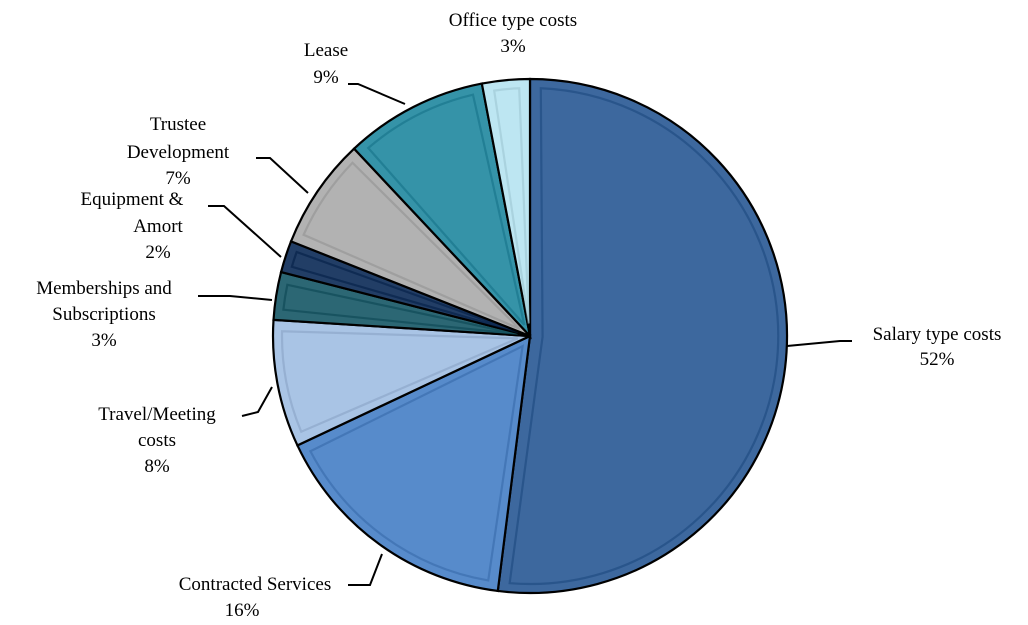 Image resolution: width=1028 pixels, height=625 pixels. I want to click on pie-slice-bevel-contracted-services, so click(416, 463).